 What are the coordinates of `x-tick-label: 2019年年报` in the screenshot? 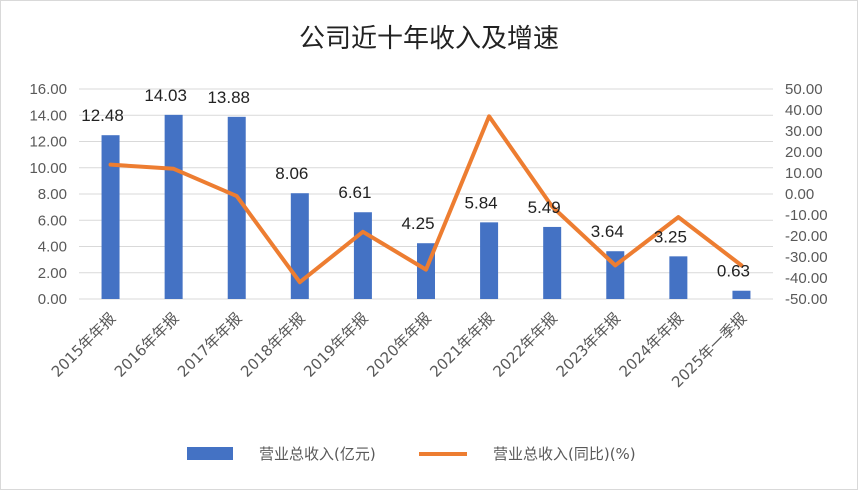 It's located at (336, 345).